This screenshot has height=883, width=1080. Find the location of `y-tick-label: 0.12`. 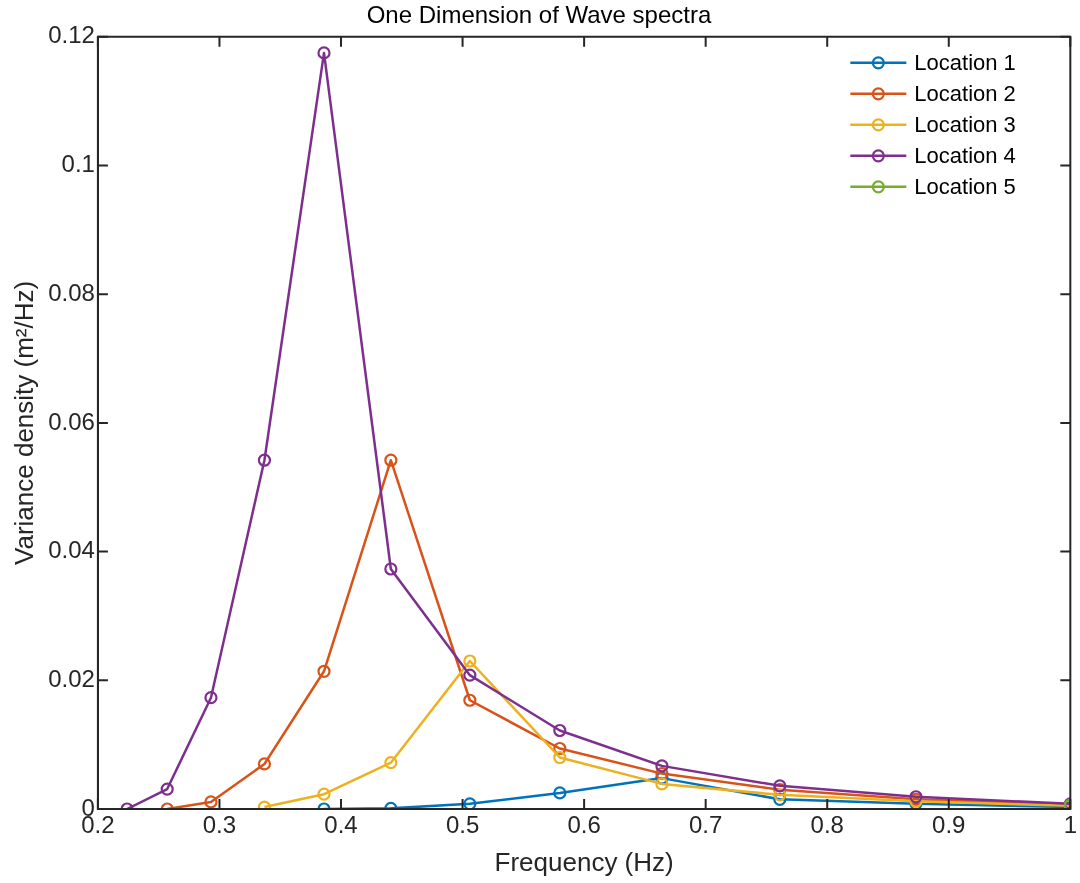

y-tick-label: 0.12 is located at coordinates (71, 35).